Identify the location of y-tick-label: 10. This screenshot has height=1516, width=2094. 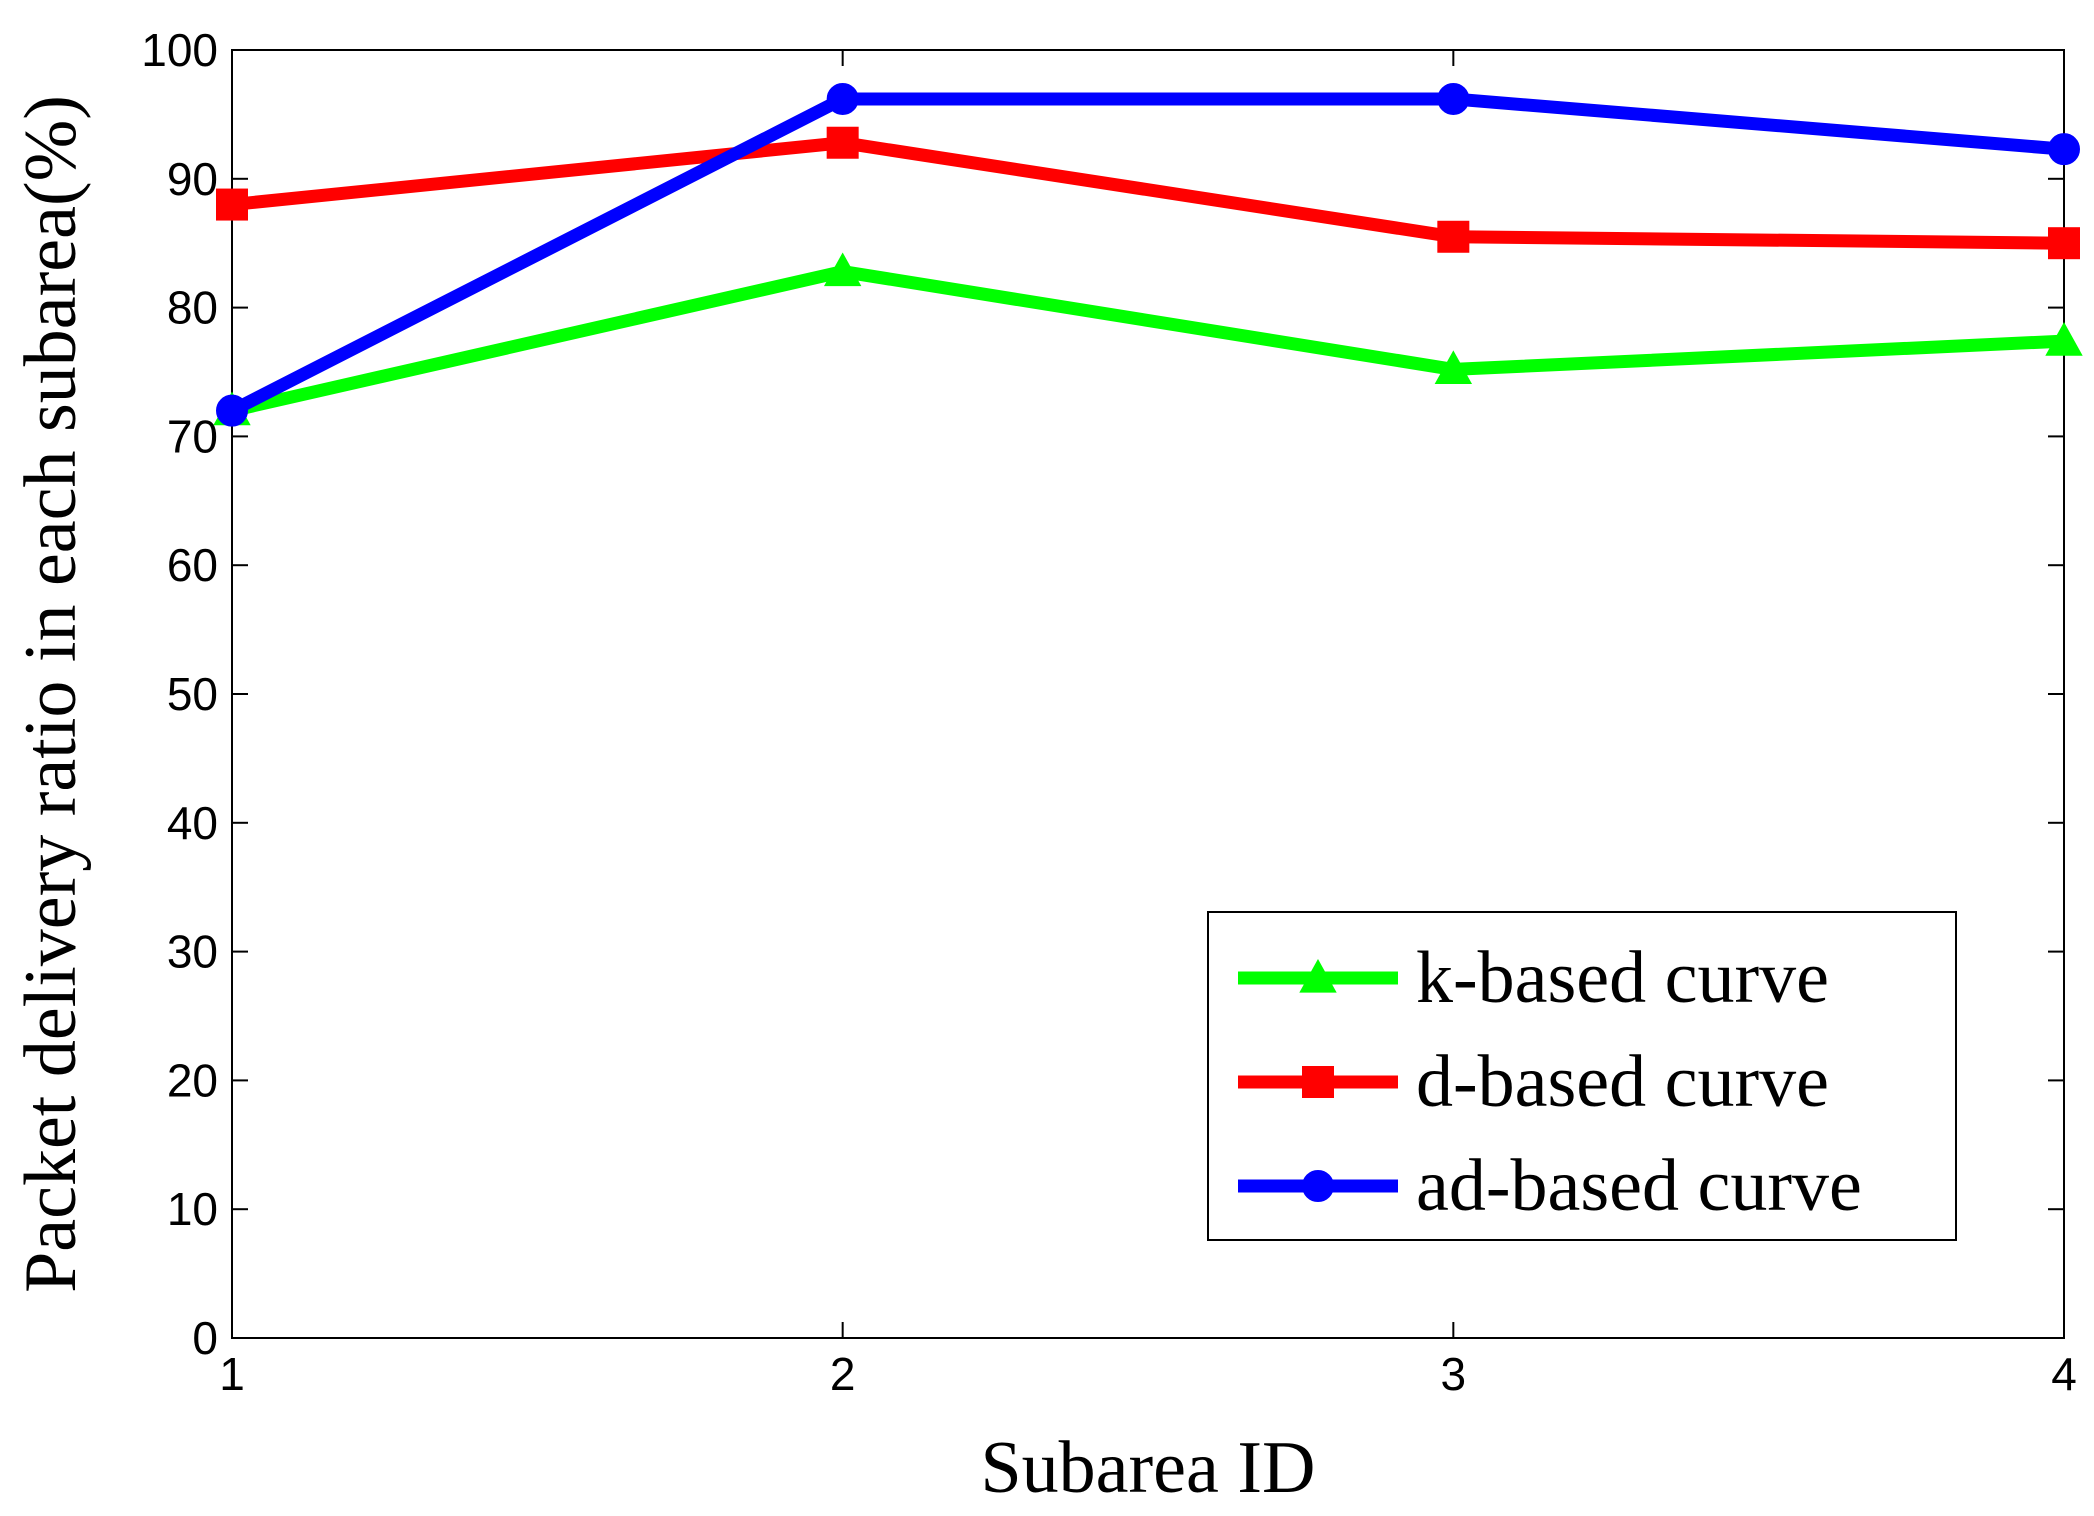
(192, 1209).